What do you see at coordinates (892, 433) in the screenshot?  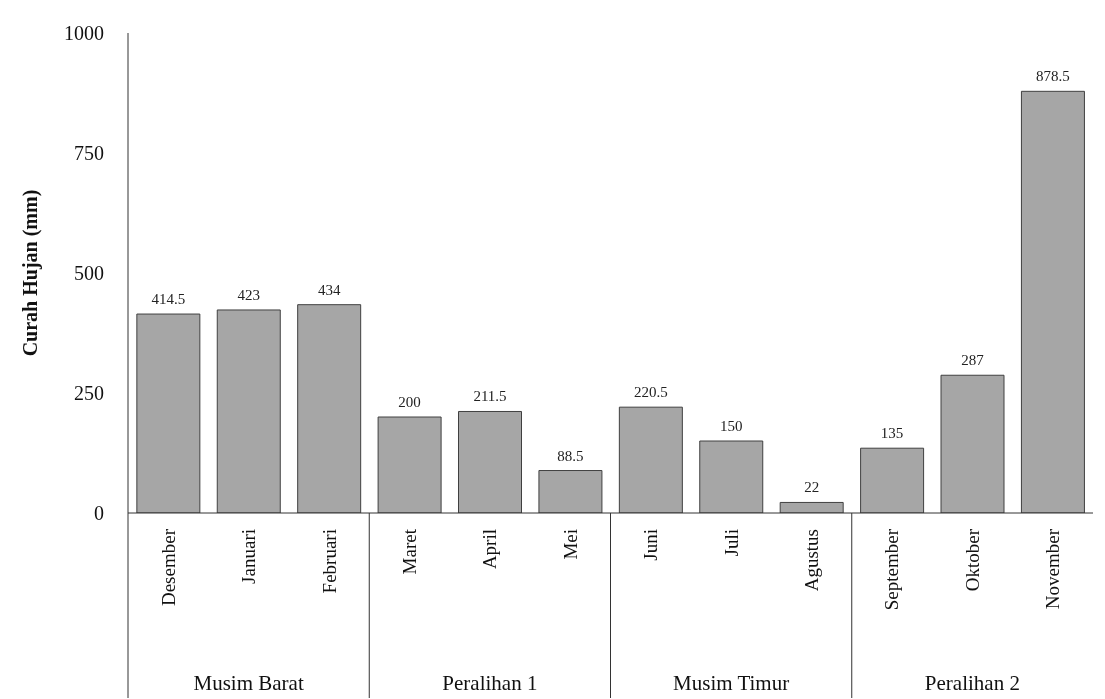 I see `data-label: 135` at bounding box center [892, 433].